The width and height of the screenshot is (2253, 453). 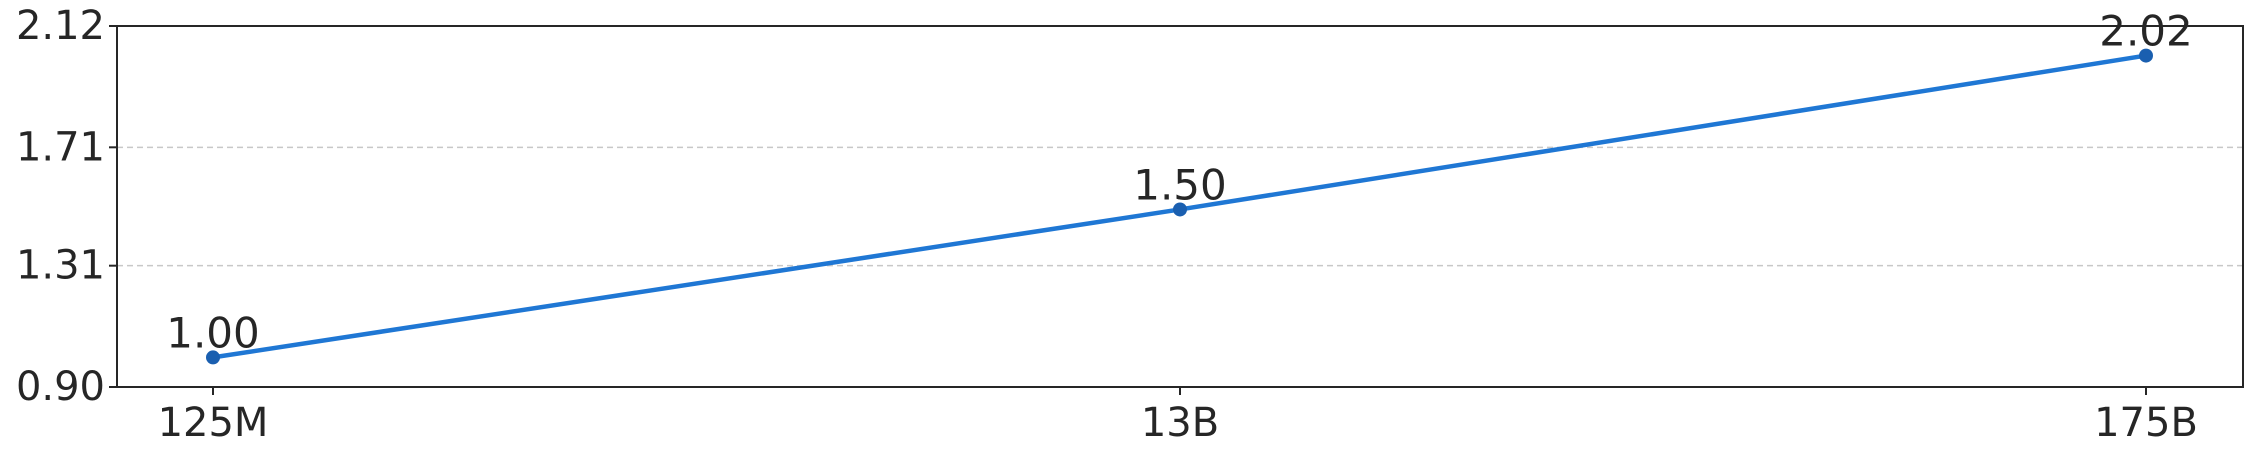 I want to click on data-label: 1.50, so click(x=1180, y=184).